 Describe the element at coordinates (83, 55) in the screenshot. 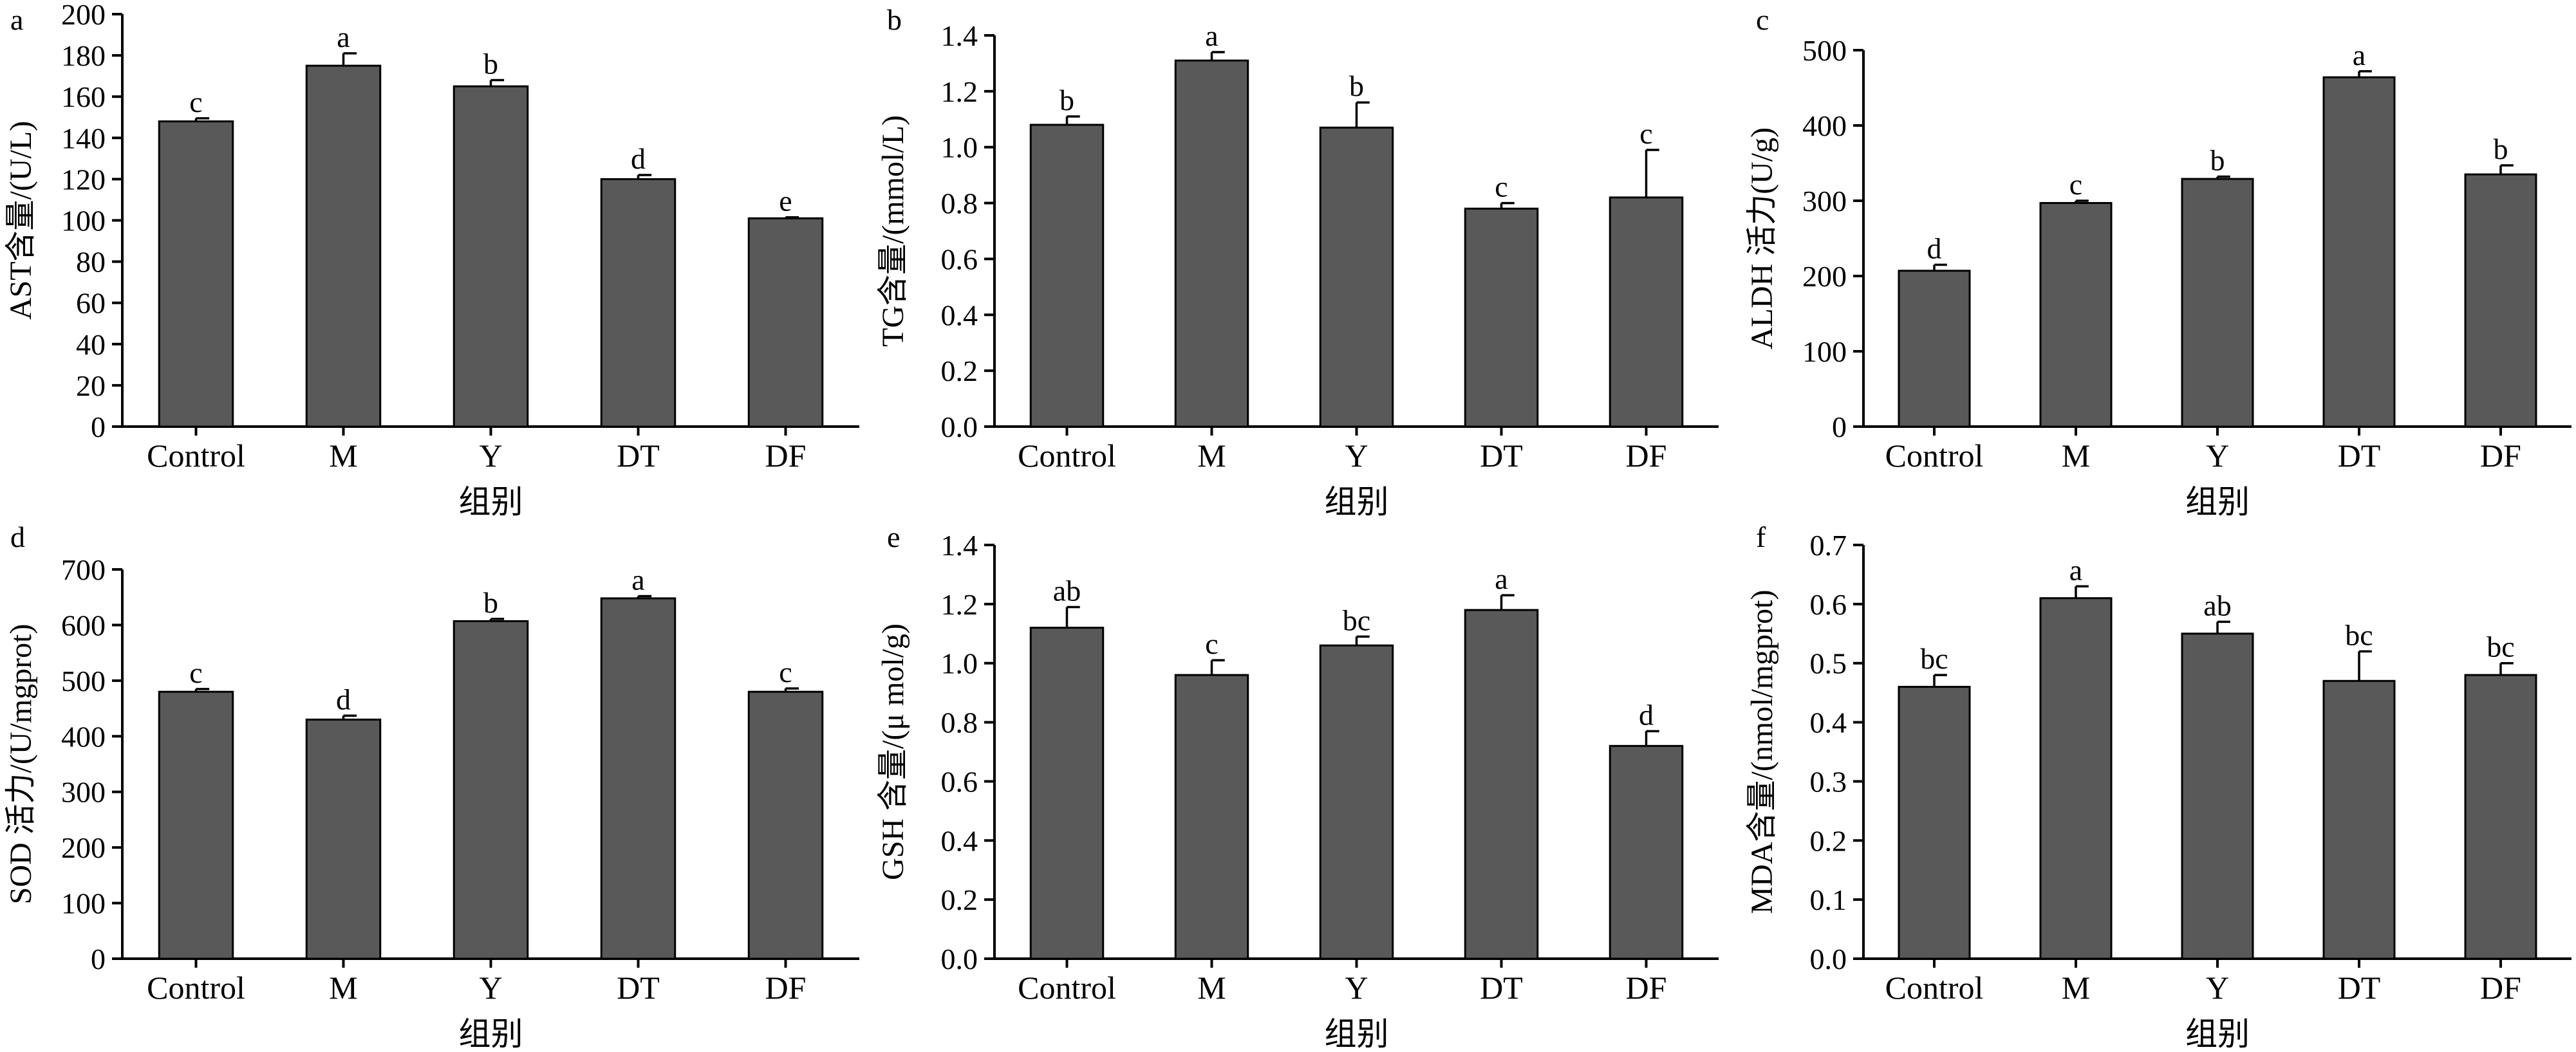

I see `y-tick-label: 180` at that location.